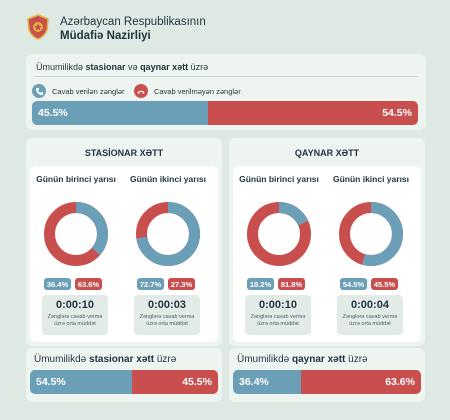 This screenshot has width=450, height=420. I want to click on bottom-stationary-red-segment: 45.5%, so click(175, 382).